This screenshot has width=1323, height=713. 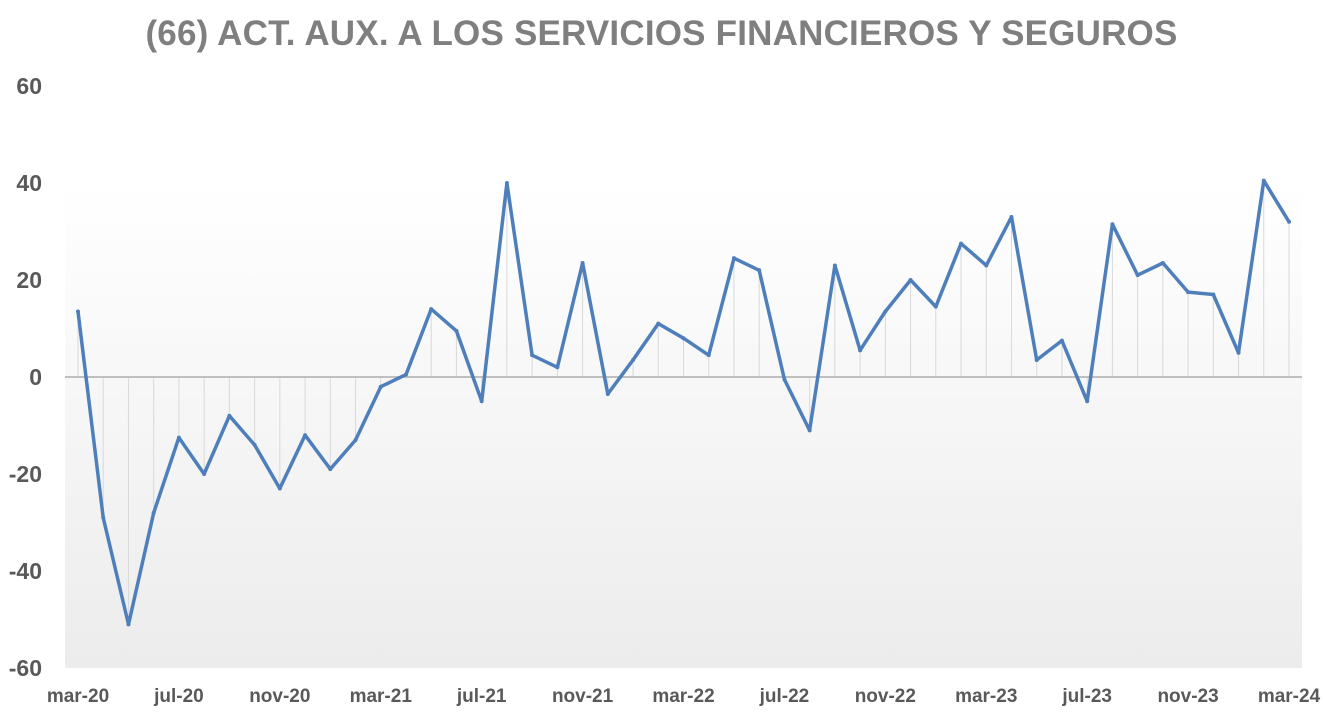 I want to click on x-tick-label: jul-22, so click(x=784, y=696).